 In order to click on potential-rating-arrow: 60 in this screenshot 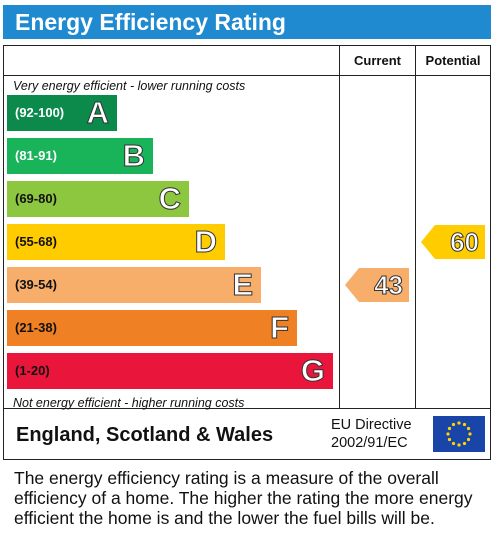, I will do `click(453, 242)`.